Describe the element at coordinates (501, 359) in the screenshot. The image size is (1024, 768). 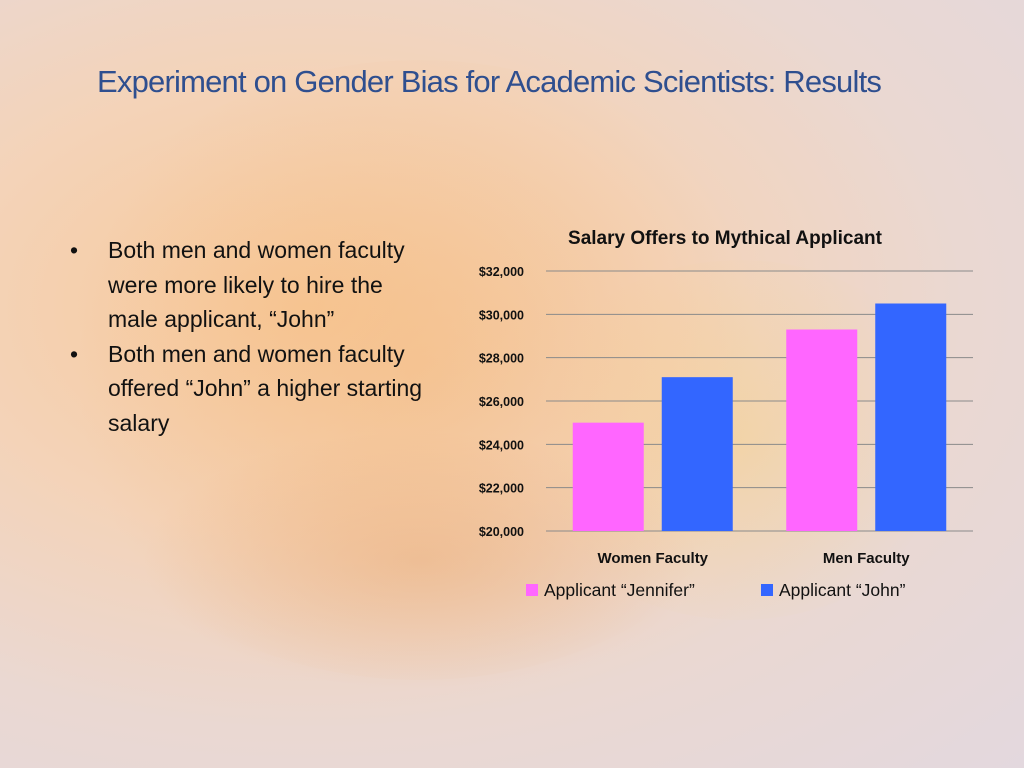
I see `y-tick-label: $28,000` at that location.